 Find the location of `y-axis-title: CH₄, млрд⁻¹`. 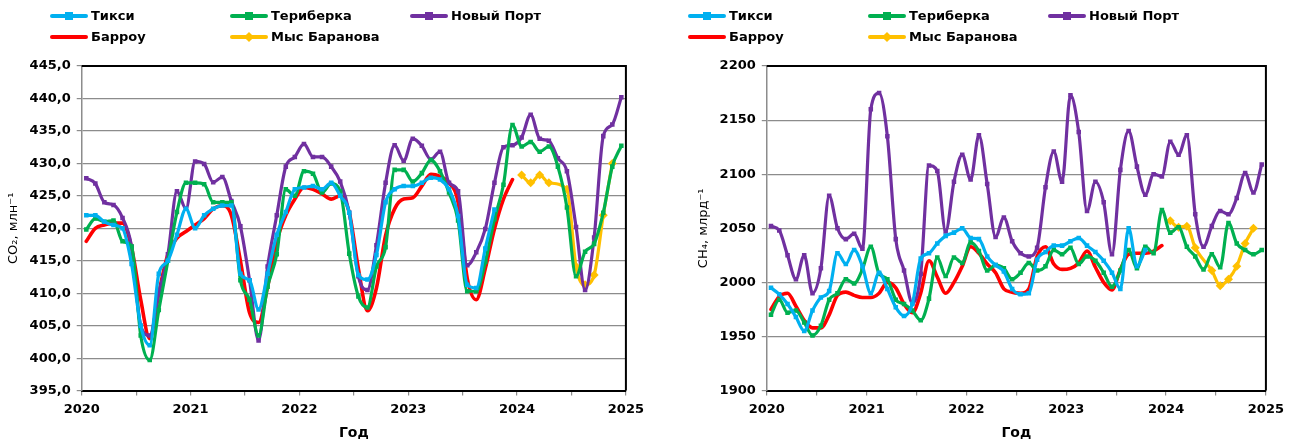

y-axis-title: CH₄, млрд⁻¹ is located at coordinates (703, 228).